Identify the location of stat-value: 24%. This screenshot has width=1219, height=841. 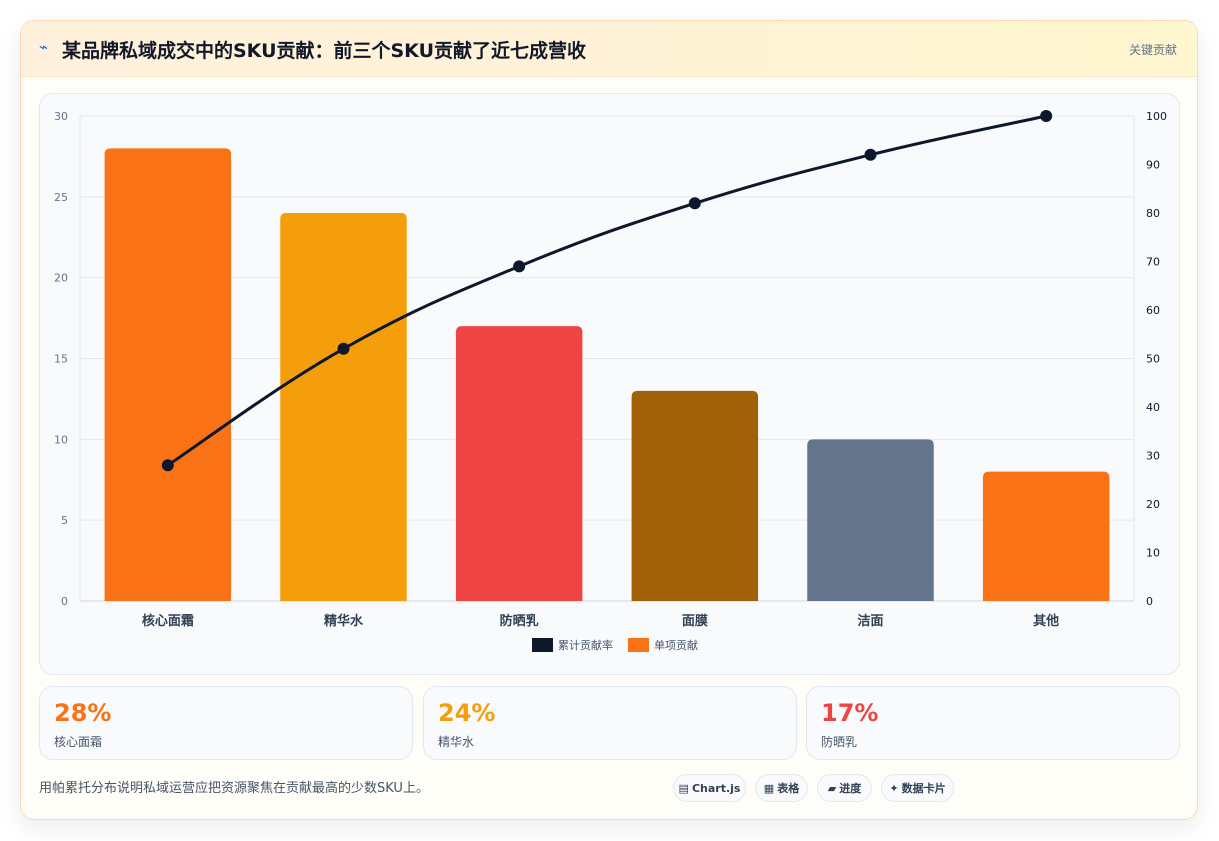
(467, 713).